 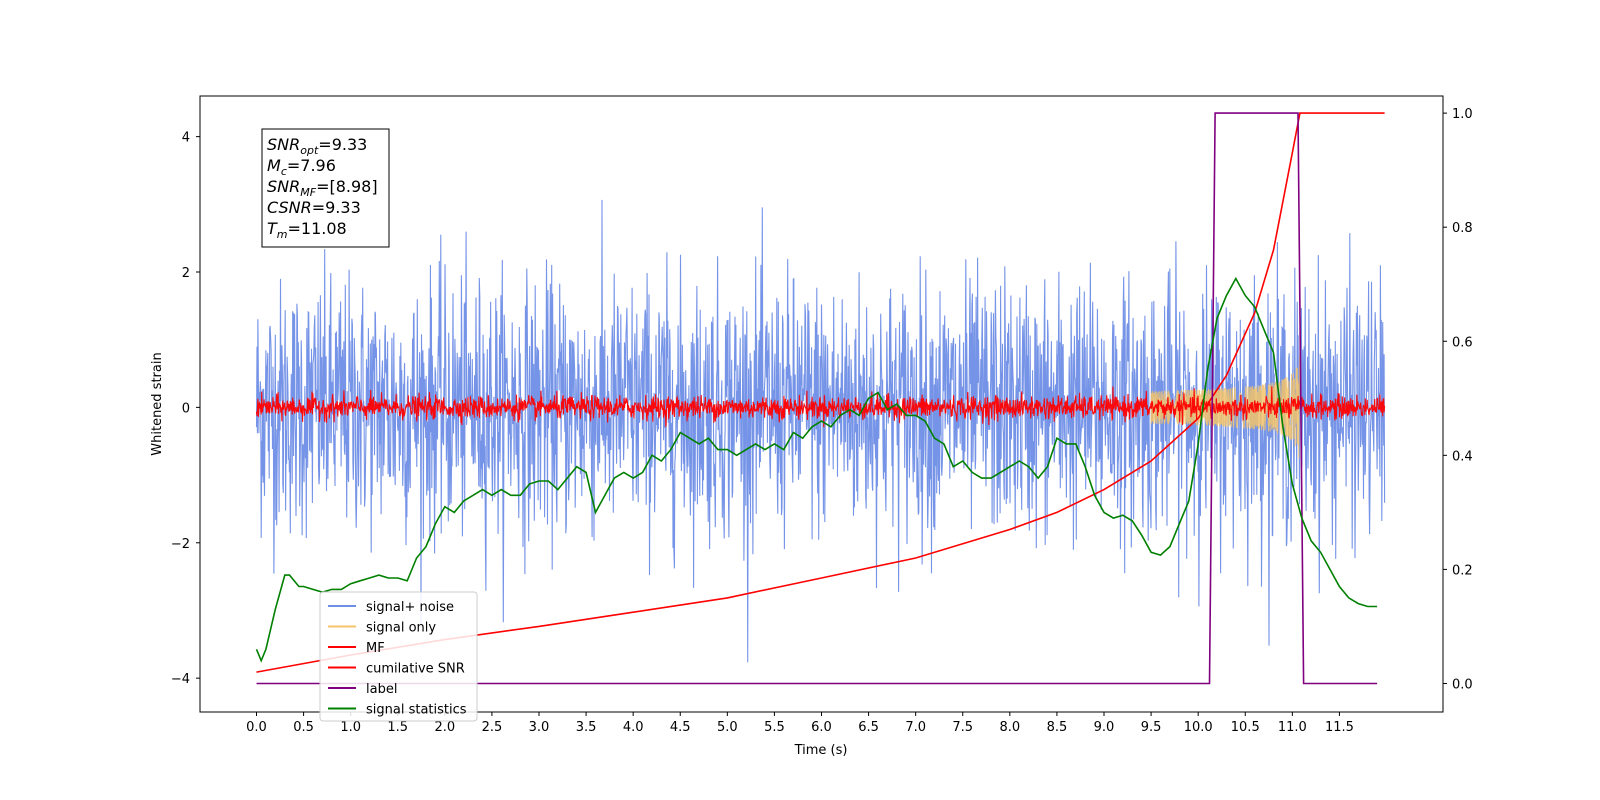 I want to click on legend-label-cumilative-snr: cumilative SNR, so click(x=415, y=669).